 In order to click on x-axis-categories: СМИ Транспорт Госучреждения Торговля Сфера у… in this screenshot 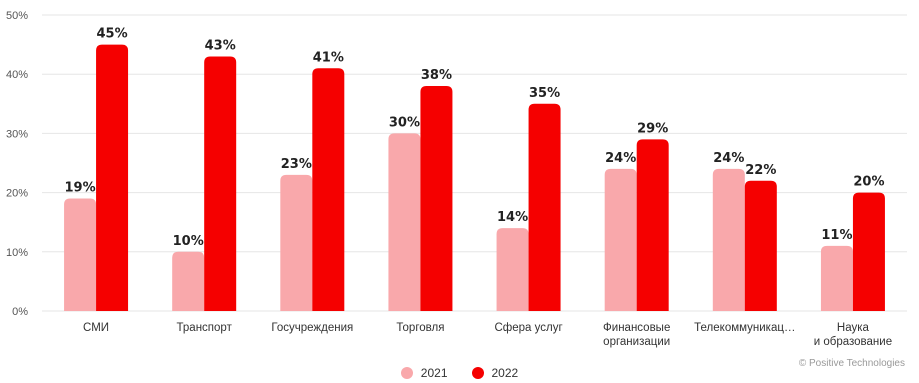, I will do `click(487, 335)`.